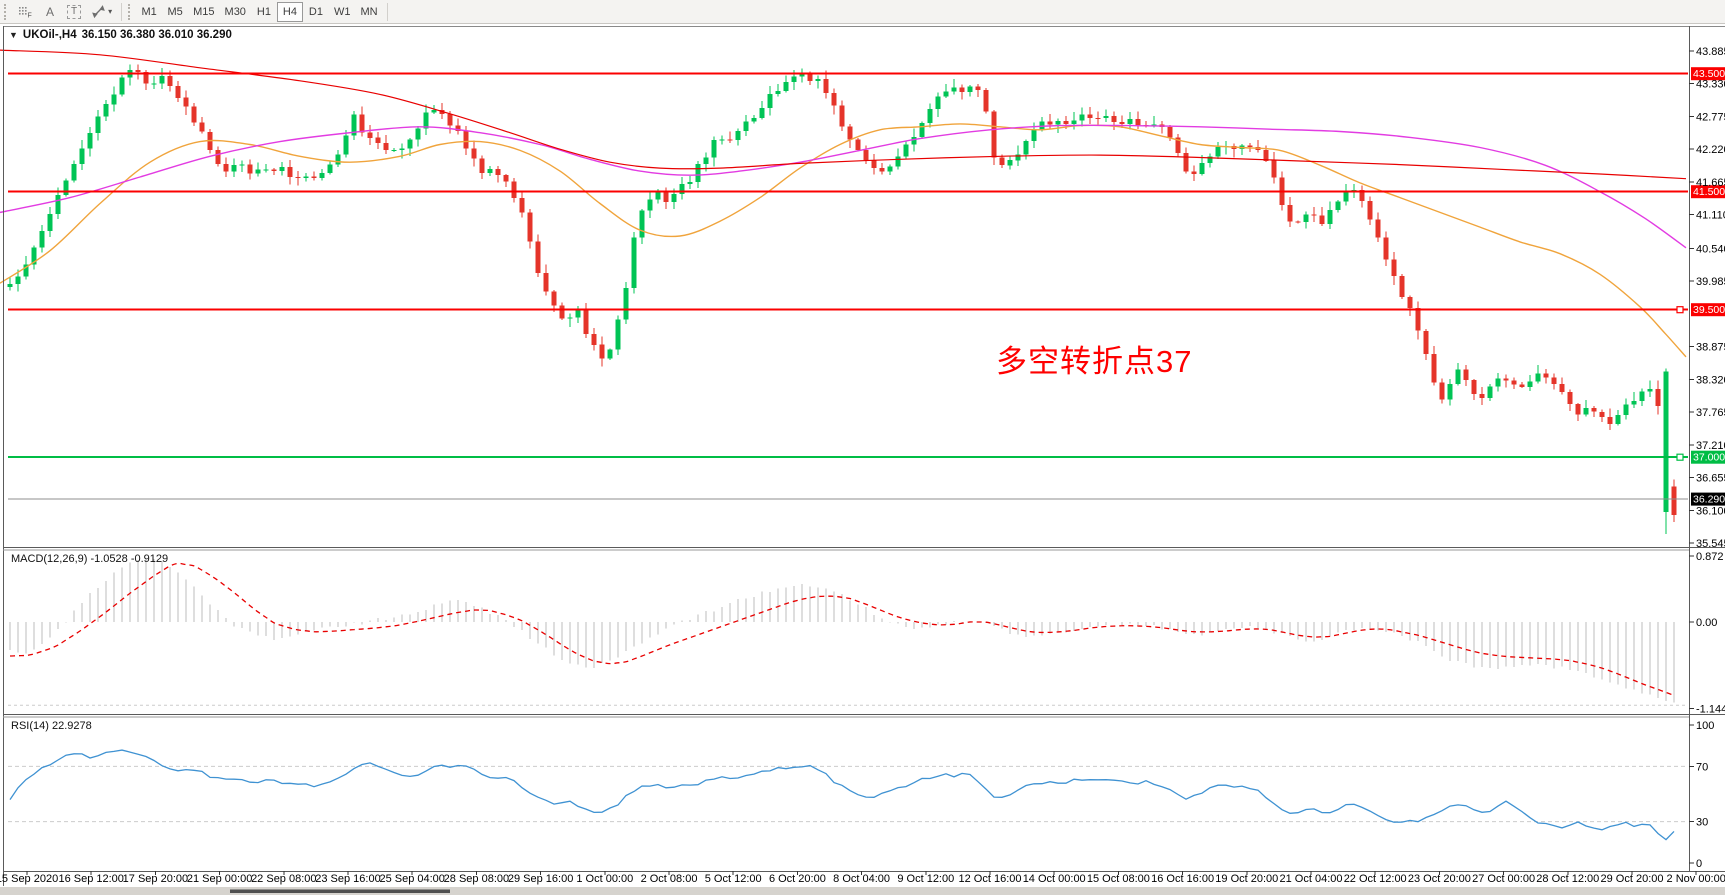 This screenshot has height=895, width=1725. What do you see at coordinates (219, 879) in the screenshot?
I see `svg-text: 21 Sep 00:00` at bounding box center [219, 879].